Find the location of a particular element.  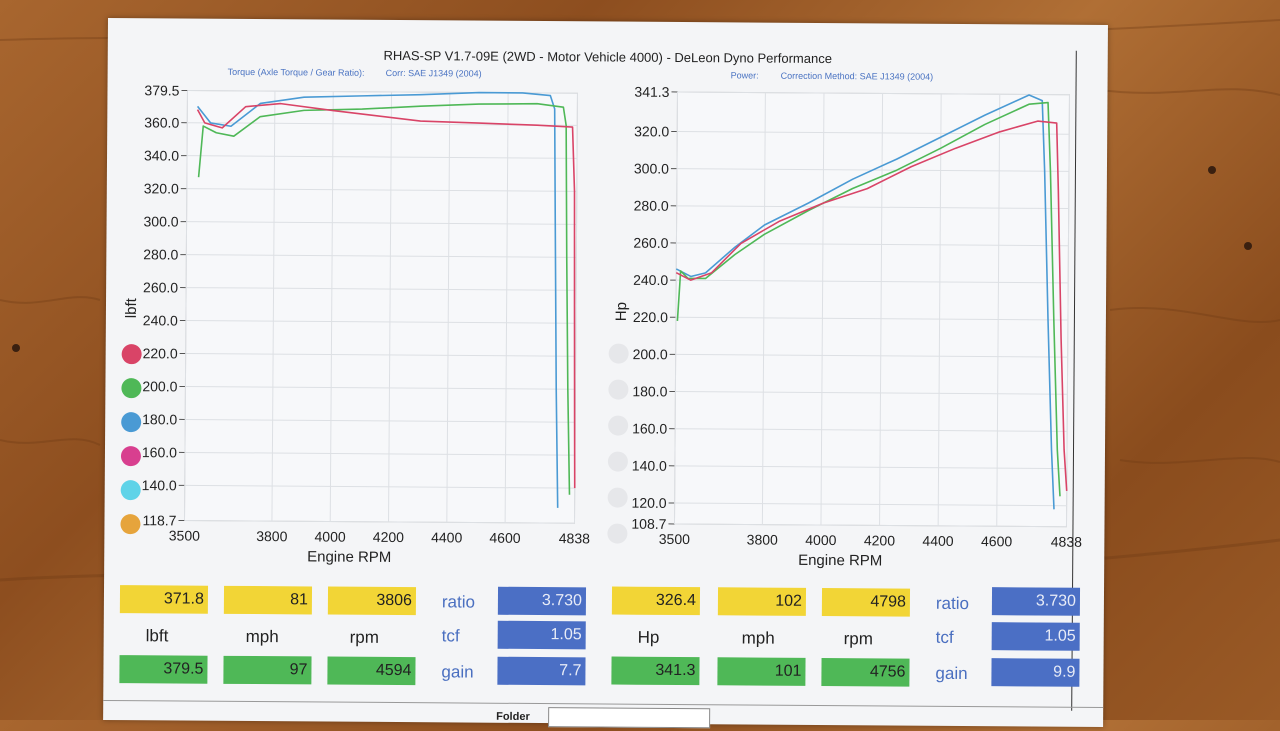

power-ytick-label: 260.0 is located at coordinates (650, 243).